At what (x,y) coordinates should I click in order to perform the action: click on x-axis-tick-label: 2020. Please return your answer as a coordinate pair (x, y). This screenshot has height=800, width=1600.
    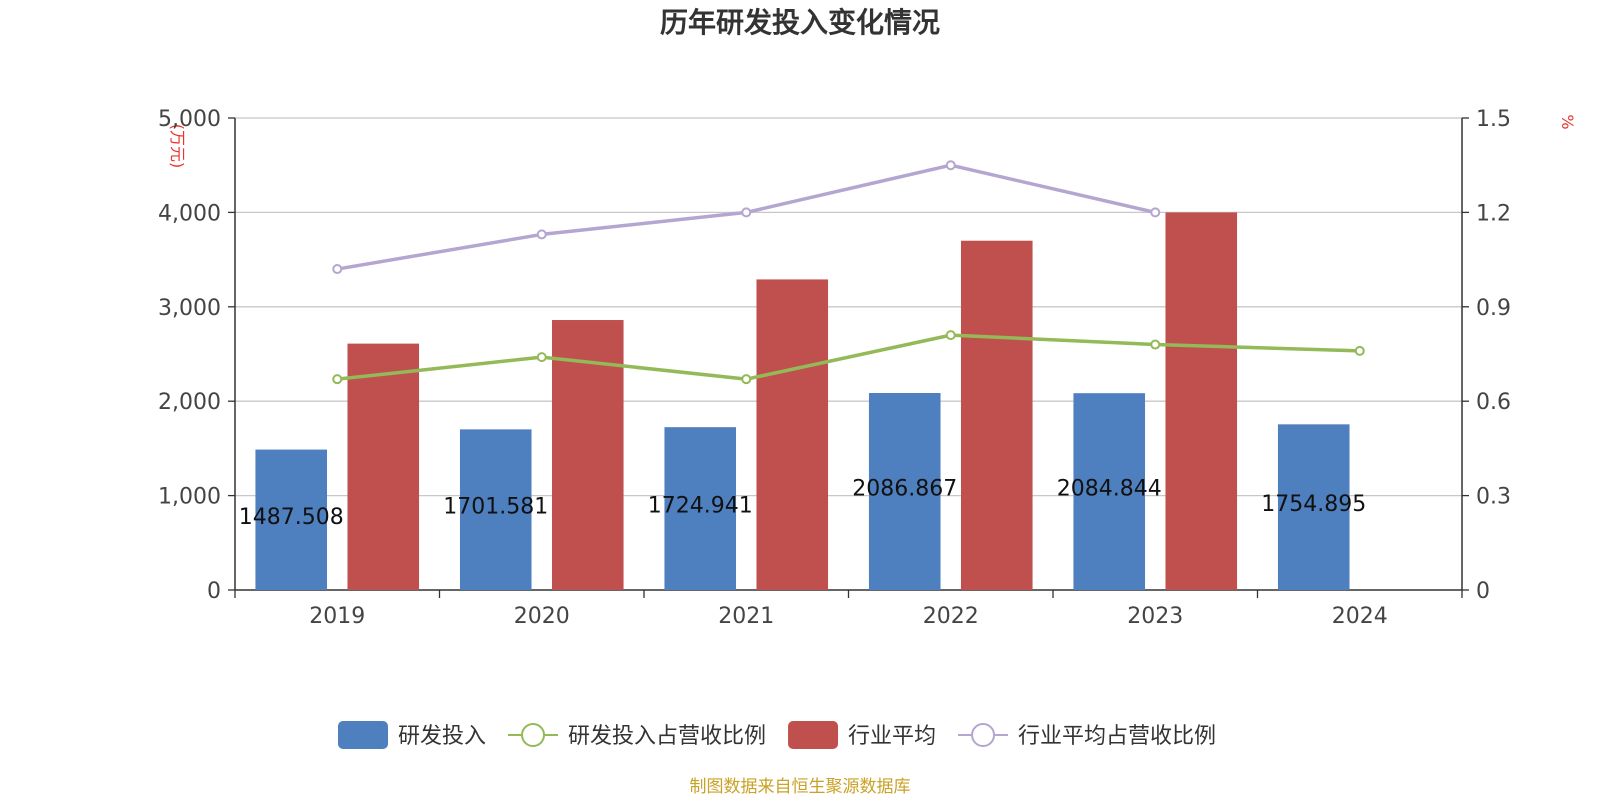
    Looking at the image, I should click on (542, 616).